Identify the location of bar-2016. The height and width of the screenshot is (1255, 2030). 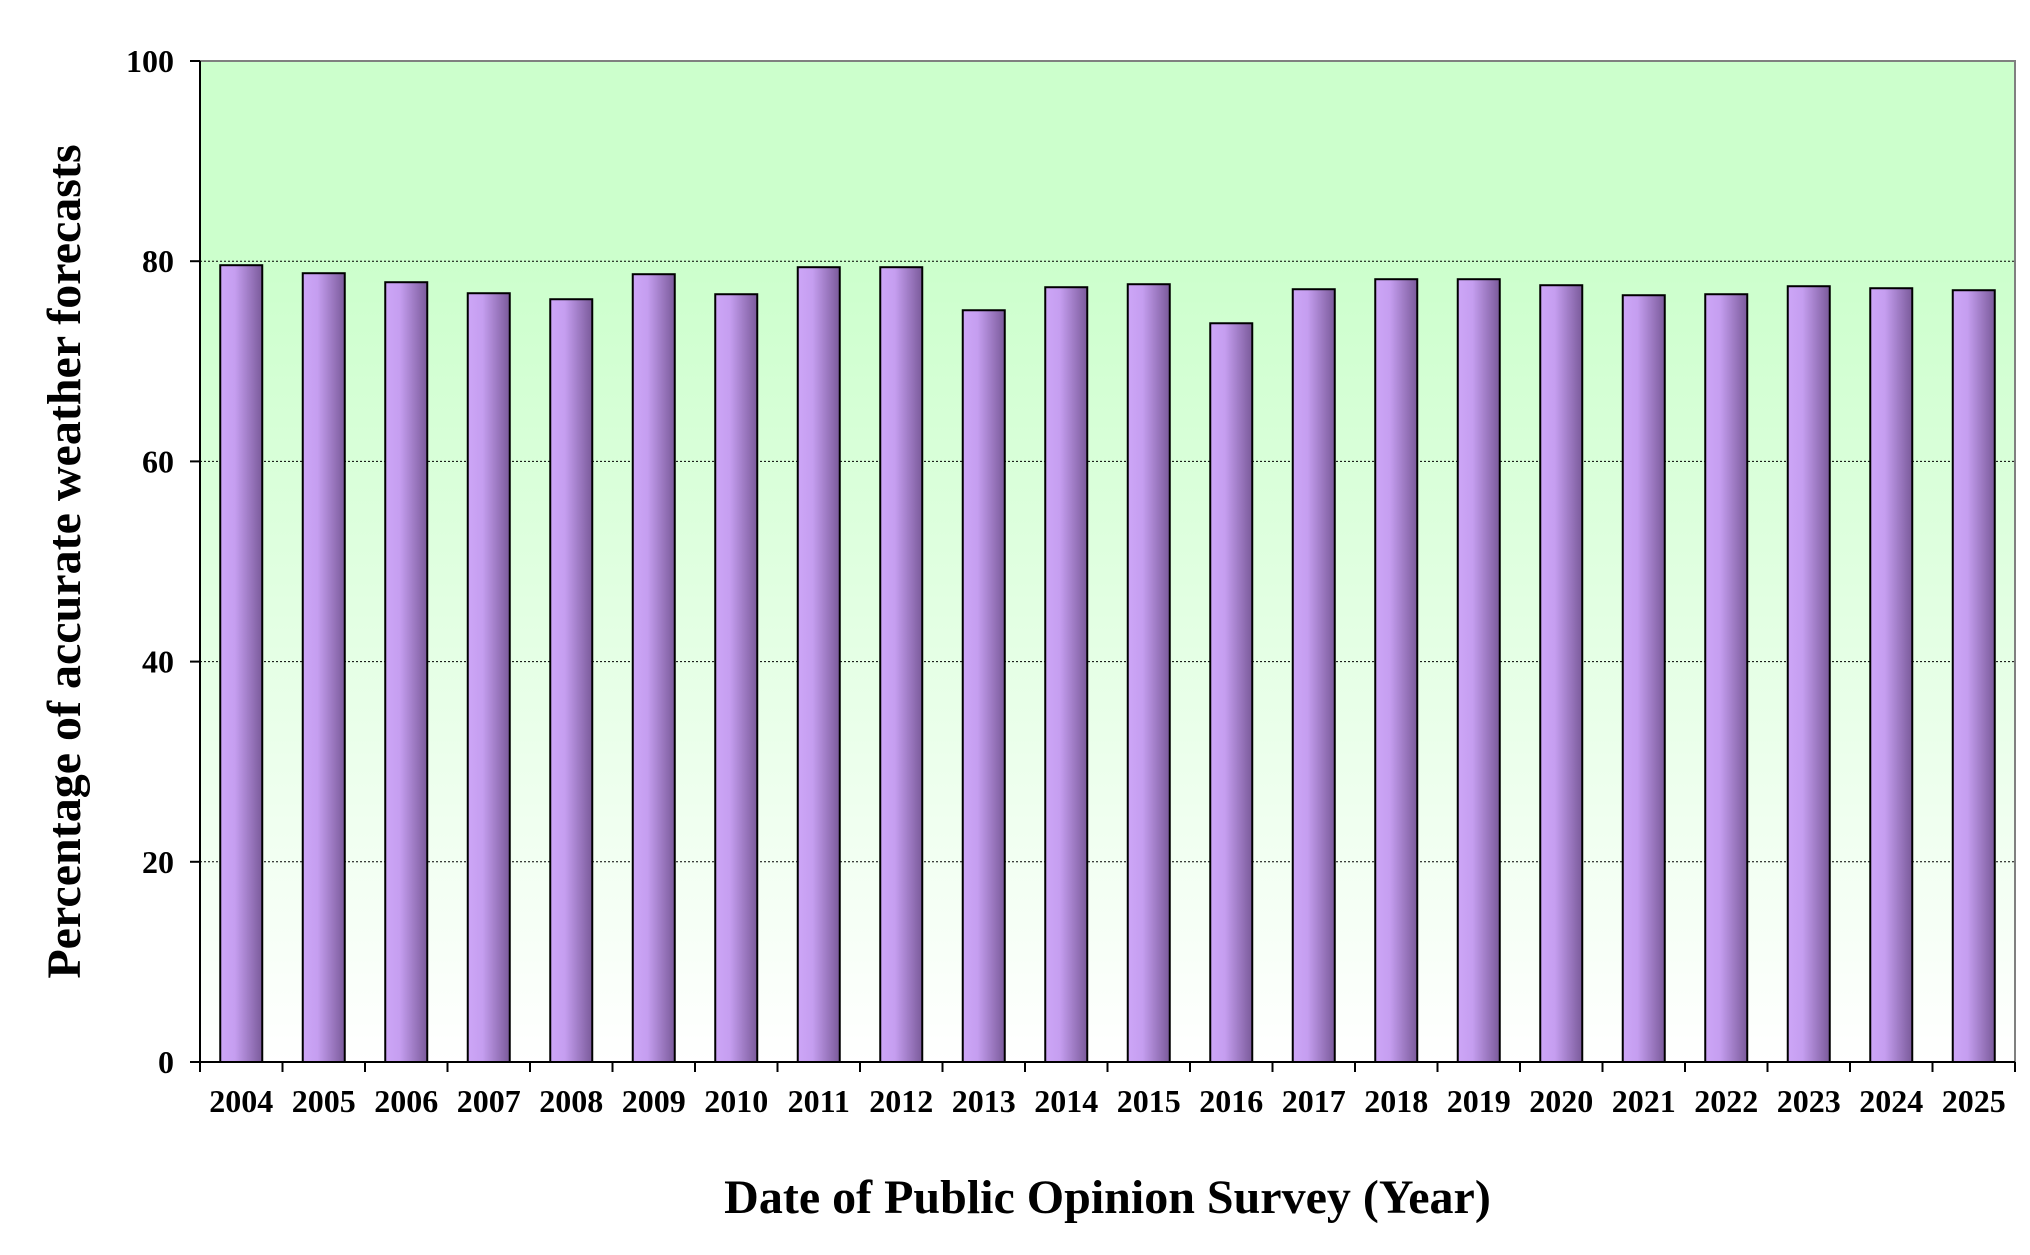
(1231, 692).